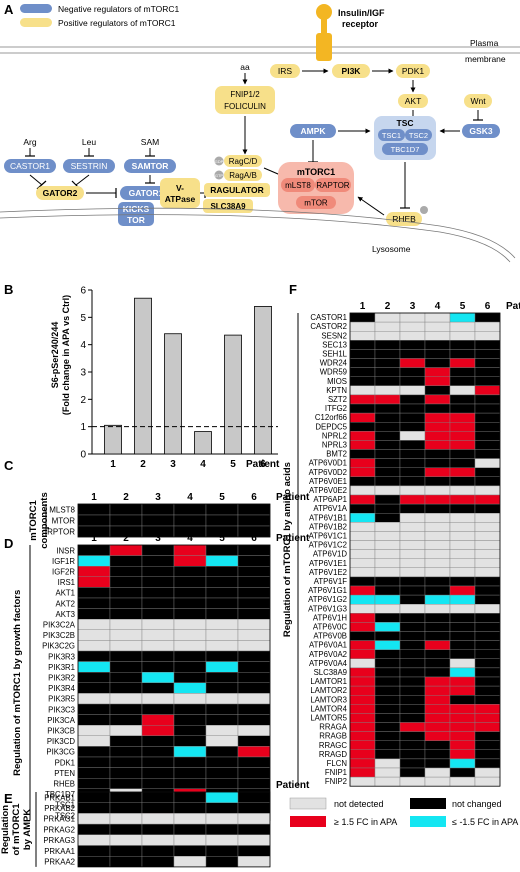 Image resolution: width=520 pixels, height=872 pixels. Describe the element at coordinates (333, 754) in the screenshot. I see `heat_F-row-label: RRAGD` at that location.